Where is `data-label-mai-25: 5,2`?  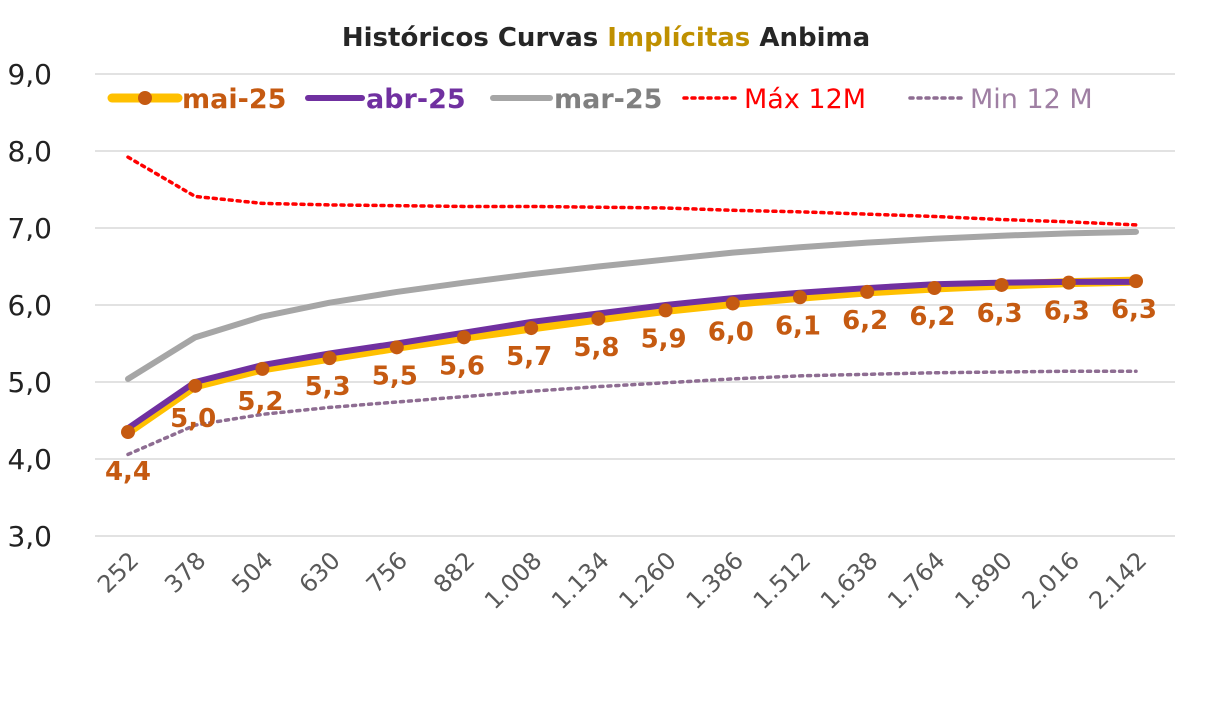 data-label-mai-25: 5,2 is located at coordinates (260, 402).